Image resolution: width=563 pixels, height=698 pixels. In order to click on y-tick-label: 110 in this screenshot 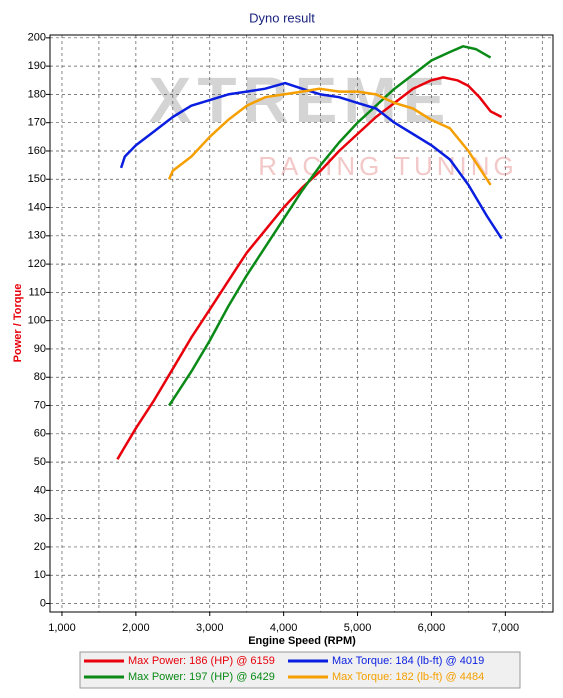, I will do `click(37, 292)`.